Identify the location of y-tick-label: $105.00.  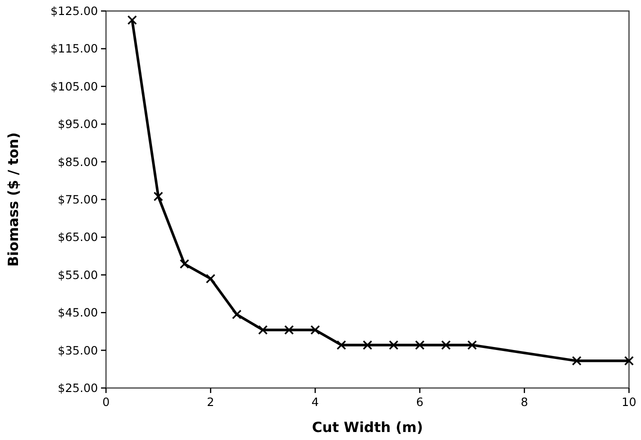
(74, 86).